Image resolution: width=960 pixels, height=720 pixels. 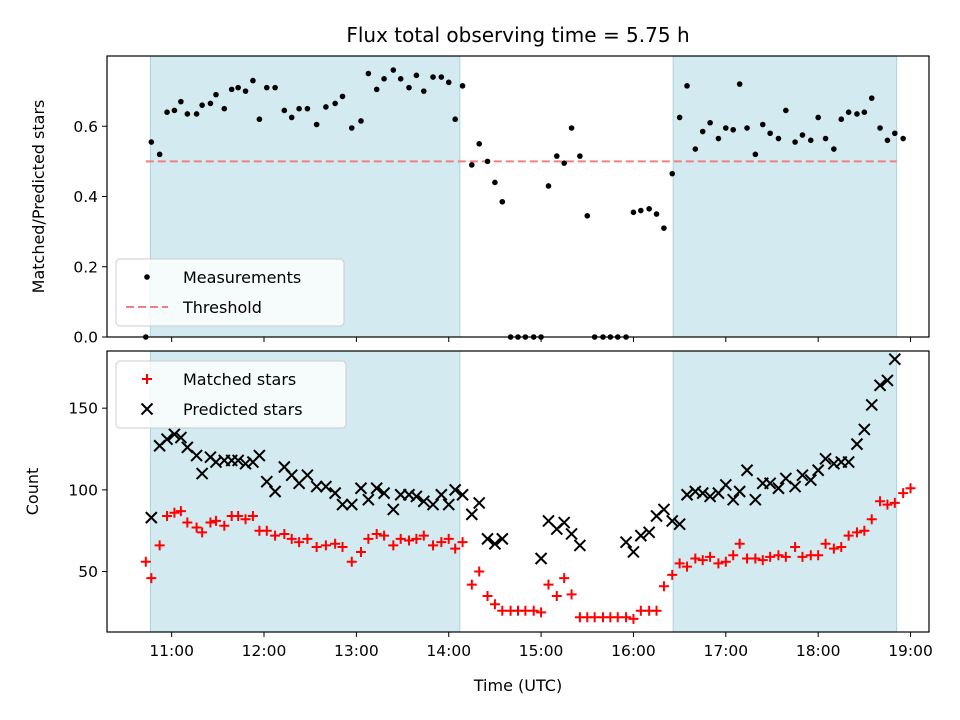 I want to click on y-tick-label: 50, so click(x=88, y=572).